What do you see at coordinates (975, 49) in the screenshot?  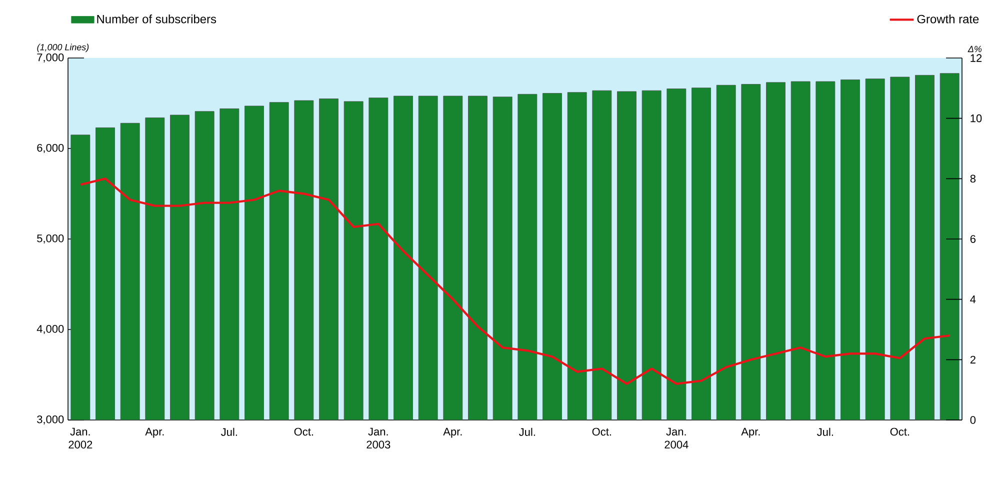 I see `y2-axis-title: Δ%` at bounding box center [975, 49].